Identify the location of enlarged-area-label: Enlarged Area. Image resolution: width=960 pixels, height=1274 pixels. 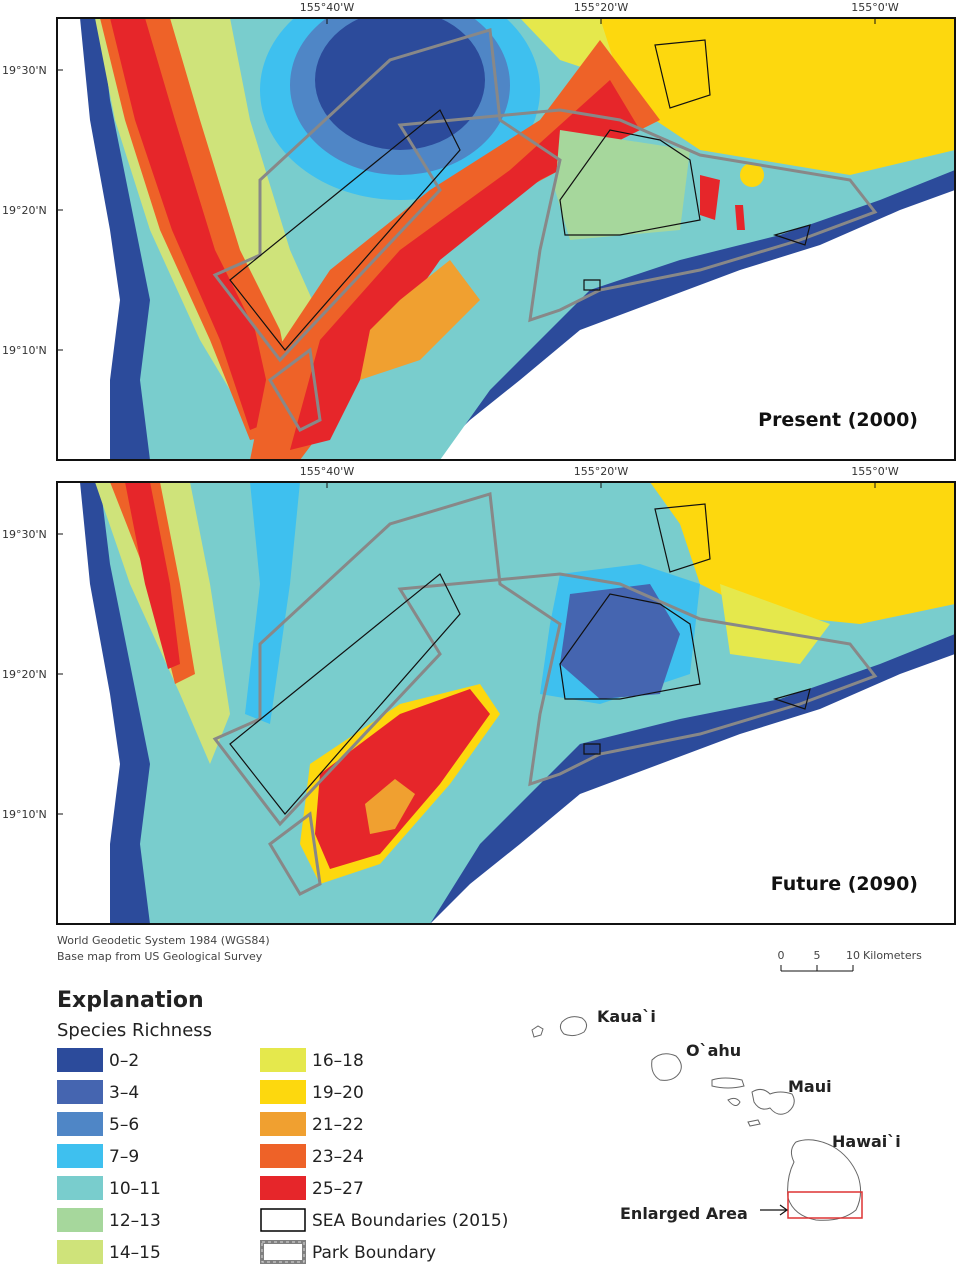
(684, 1213).